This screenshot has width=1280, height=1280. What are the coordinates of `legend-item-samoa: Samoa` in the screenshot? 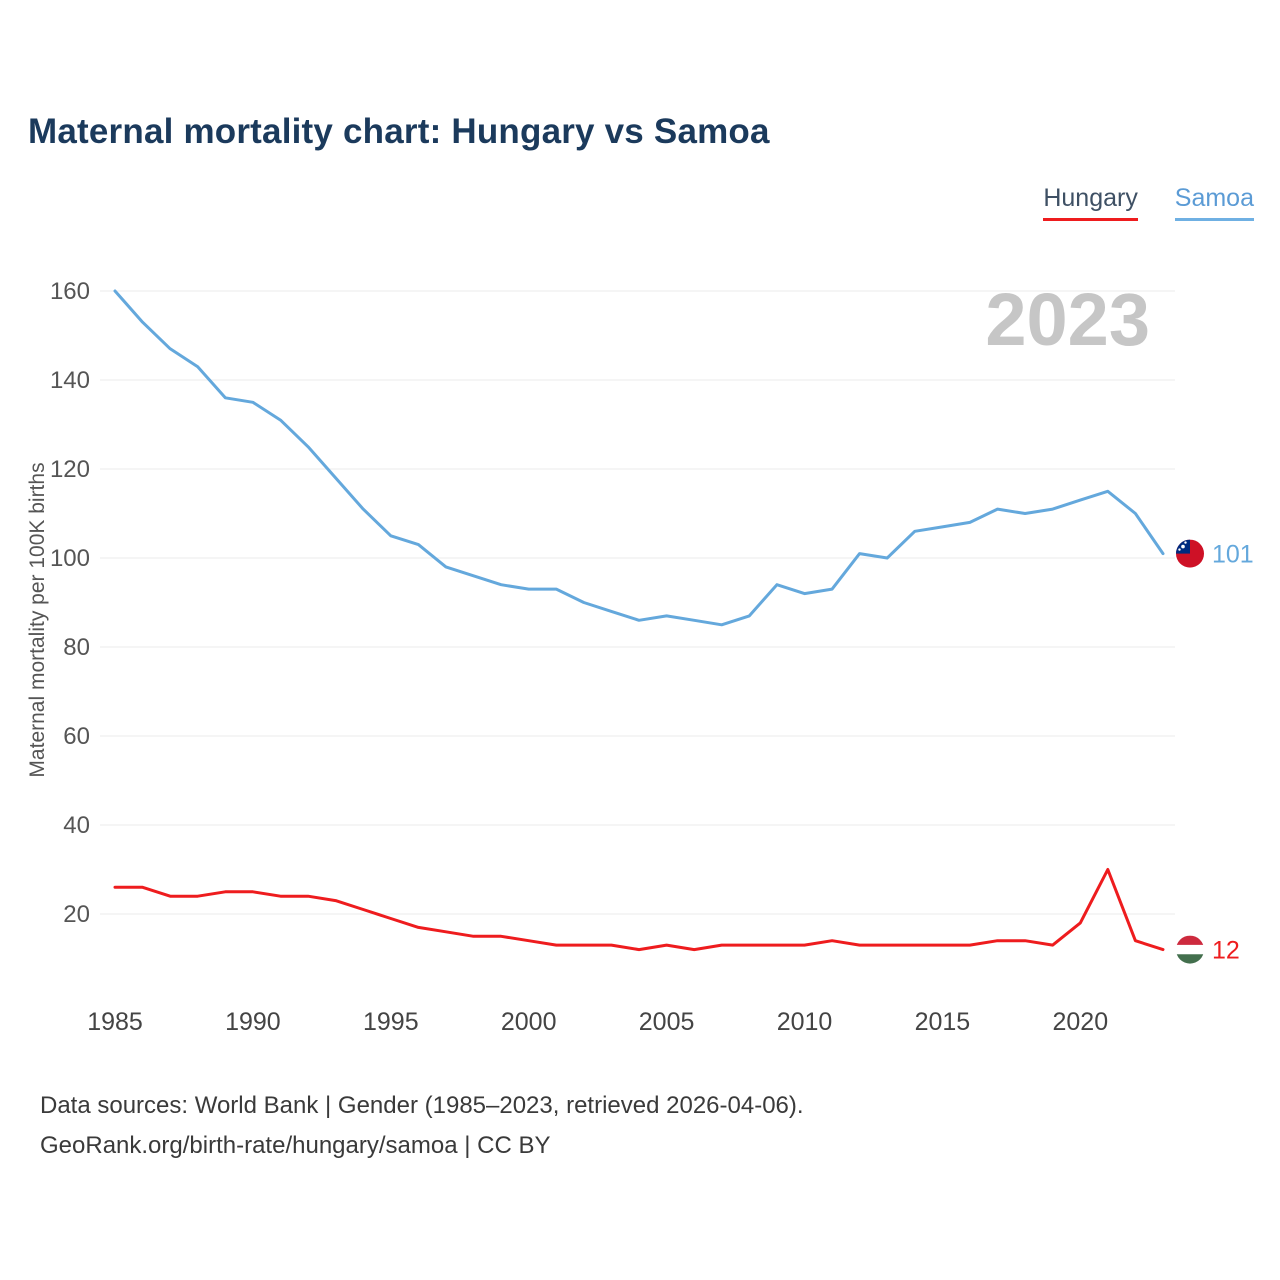 It's located at (1214, 202).